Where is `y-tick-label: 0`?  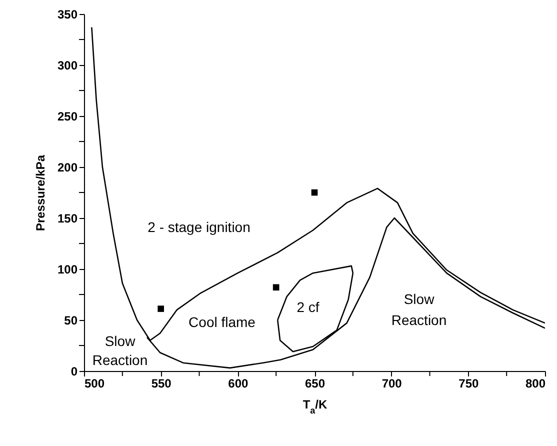
y-tick-label: 0 is located at coordinates (74, 371).